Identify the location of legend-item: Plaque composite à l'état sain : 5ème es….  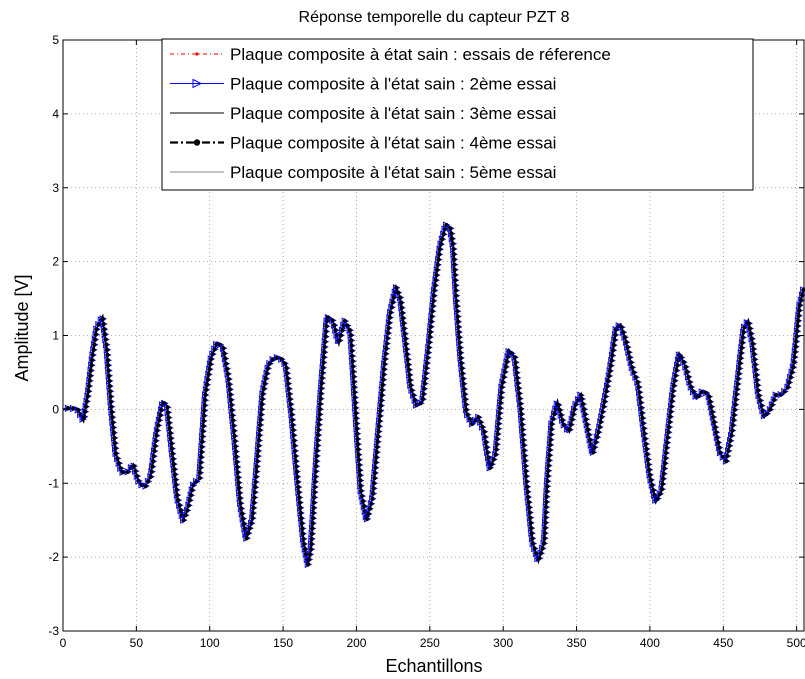
(363, 172).